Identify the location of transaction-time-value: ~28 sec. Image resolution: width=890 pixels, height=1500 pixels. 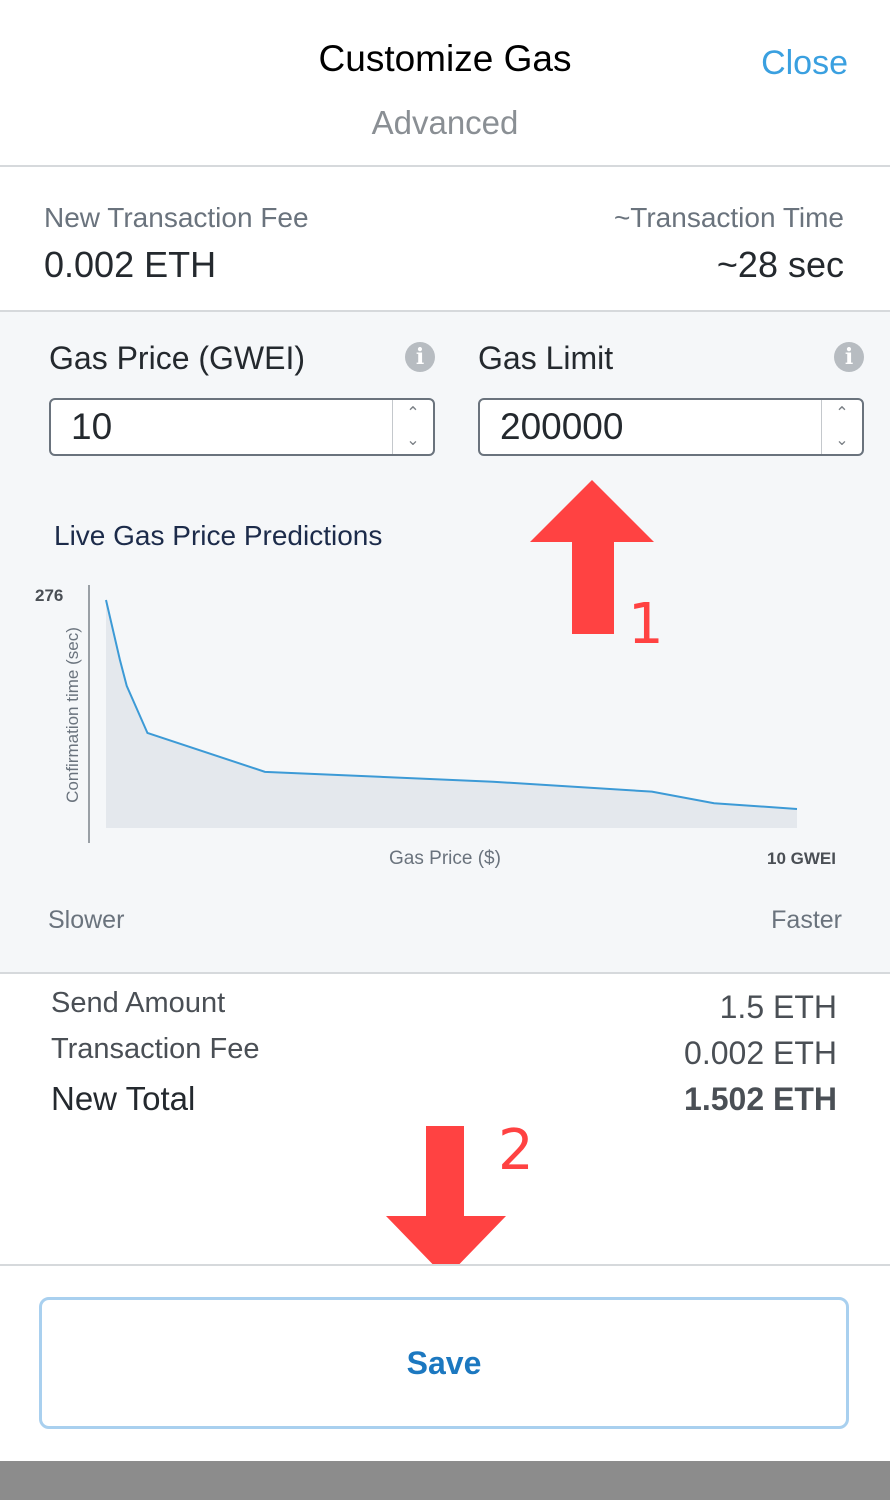
(780, 264).